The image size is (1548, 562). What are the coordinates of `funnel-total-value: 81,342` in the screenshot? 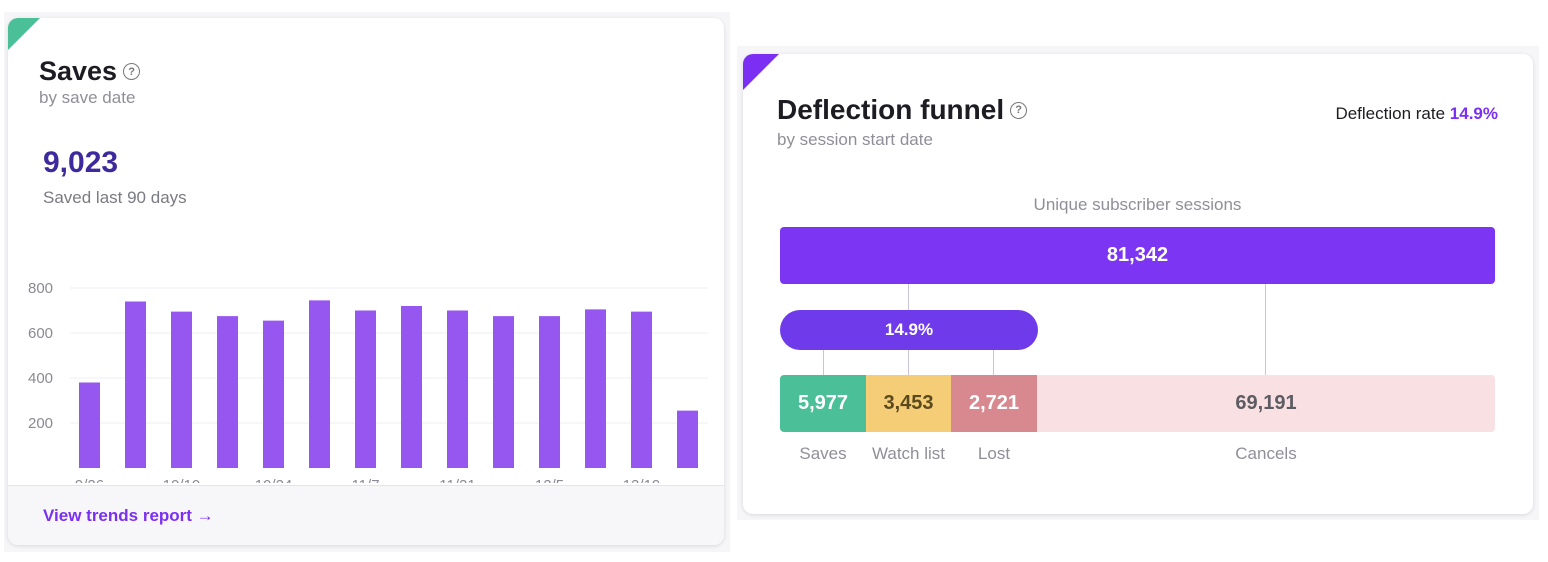 It's located at (1137, 255).